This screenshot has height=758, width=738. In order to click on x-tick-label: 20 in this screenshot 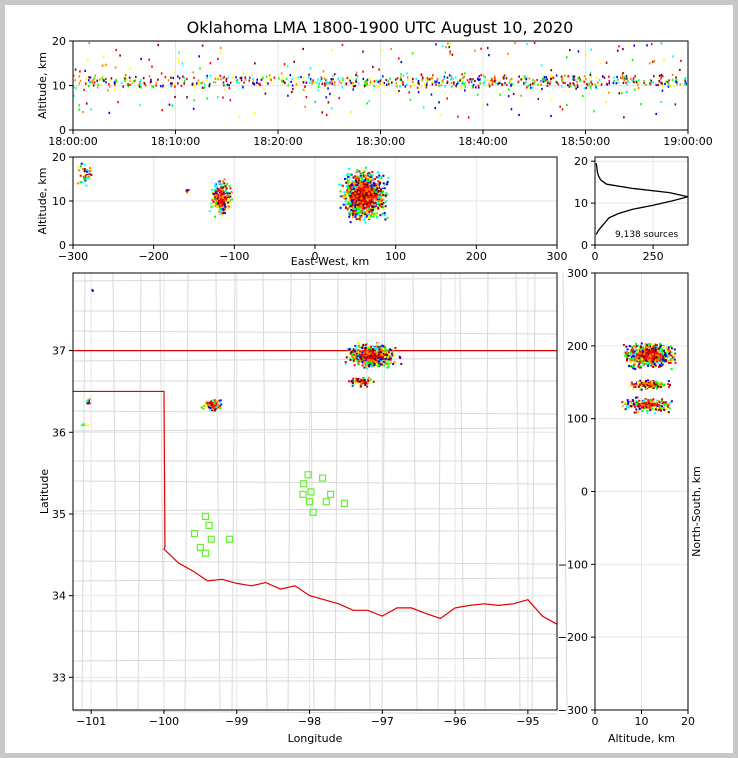, I will do `click(688, 721)`.